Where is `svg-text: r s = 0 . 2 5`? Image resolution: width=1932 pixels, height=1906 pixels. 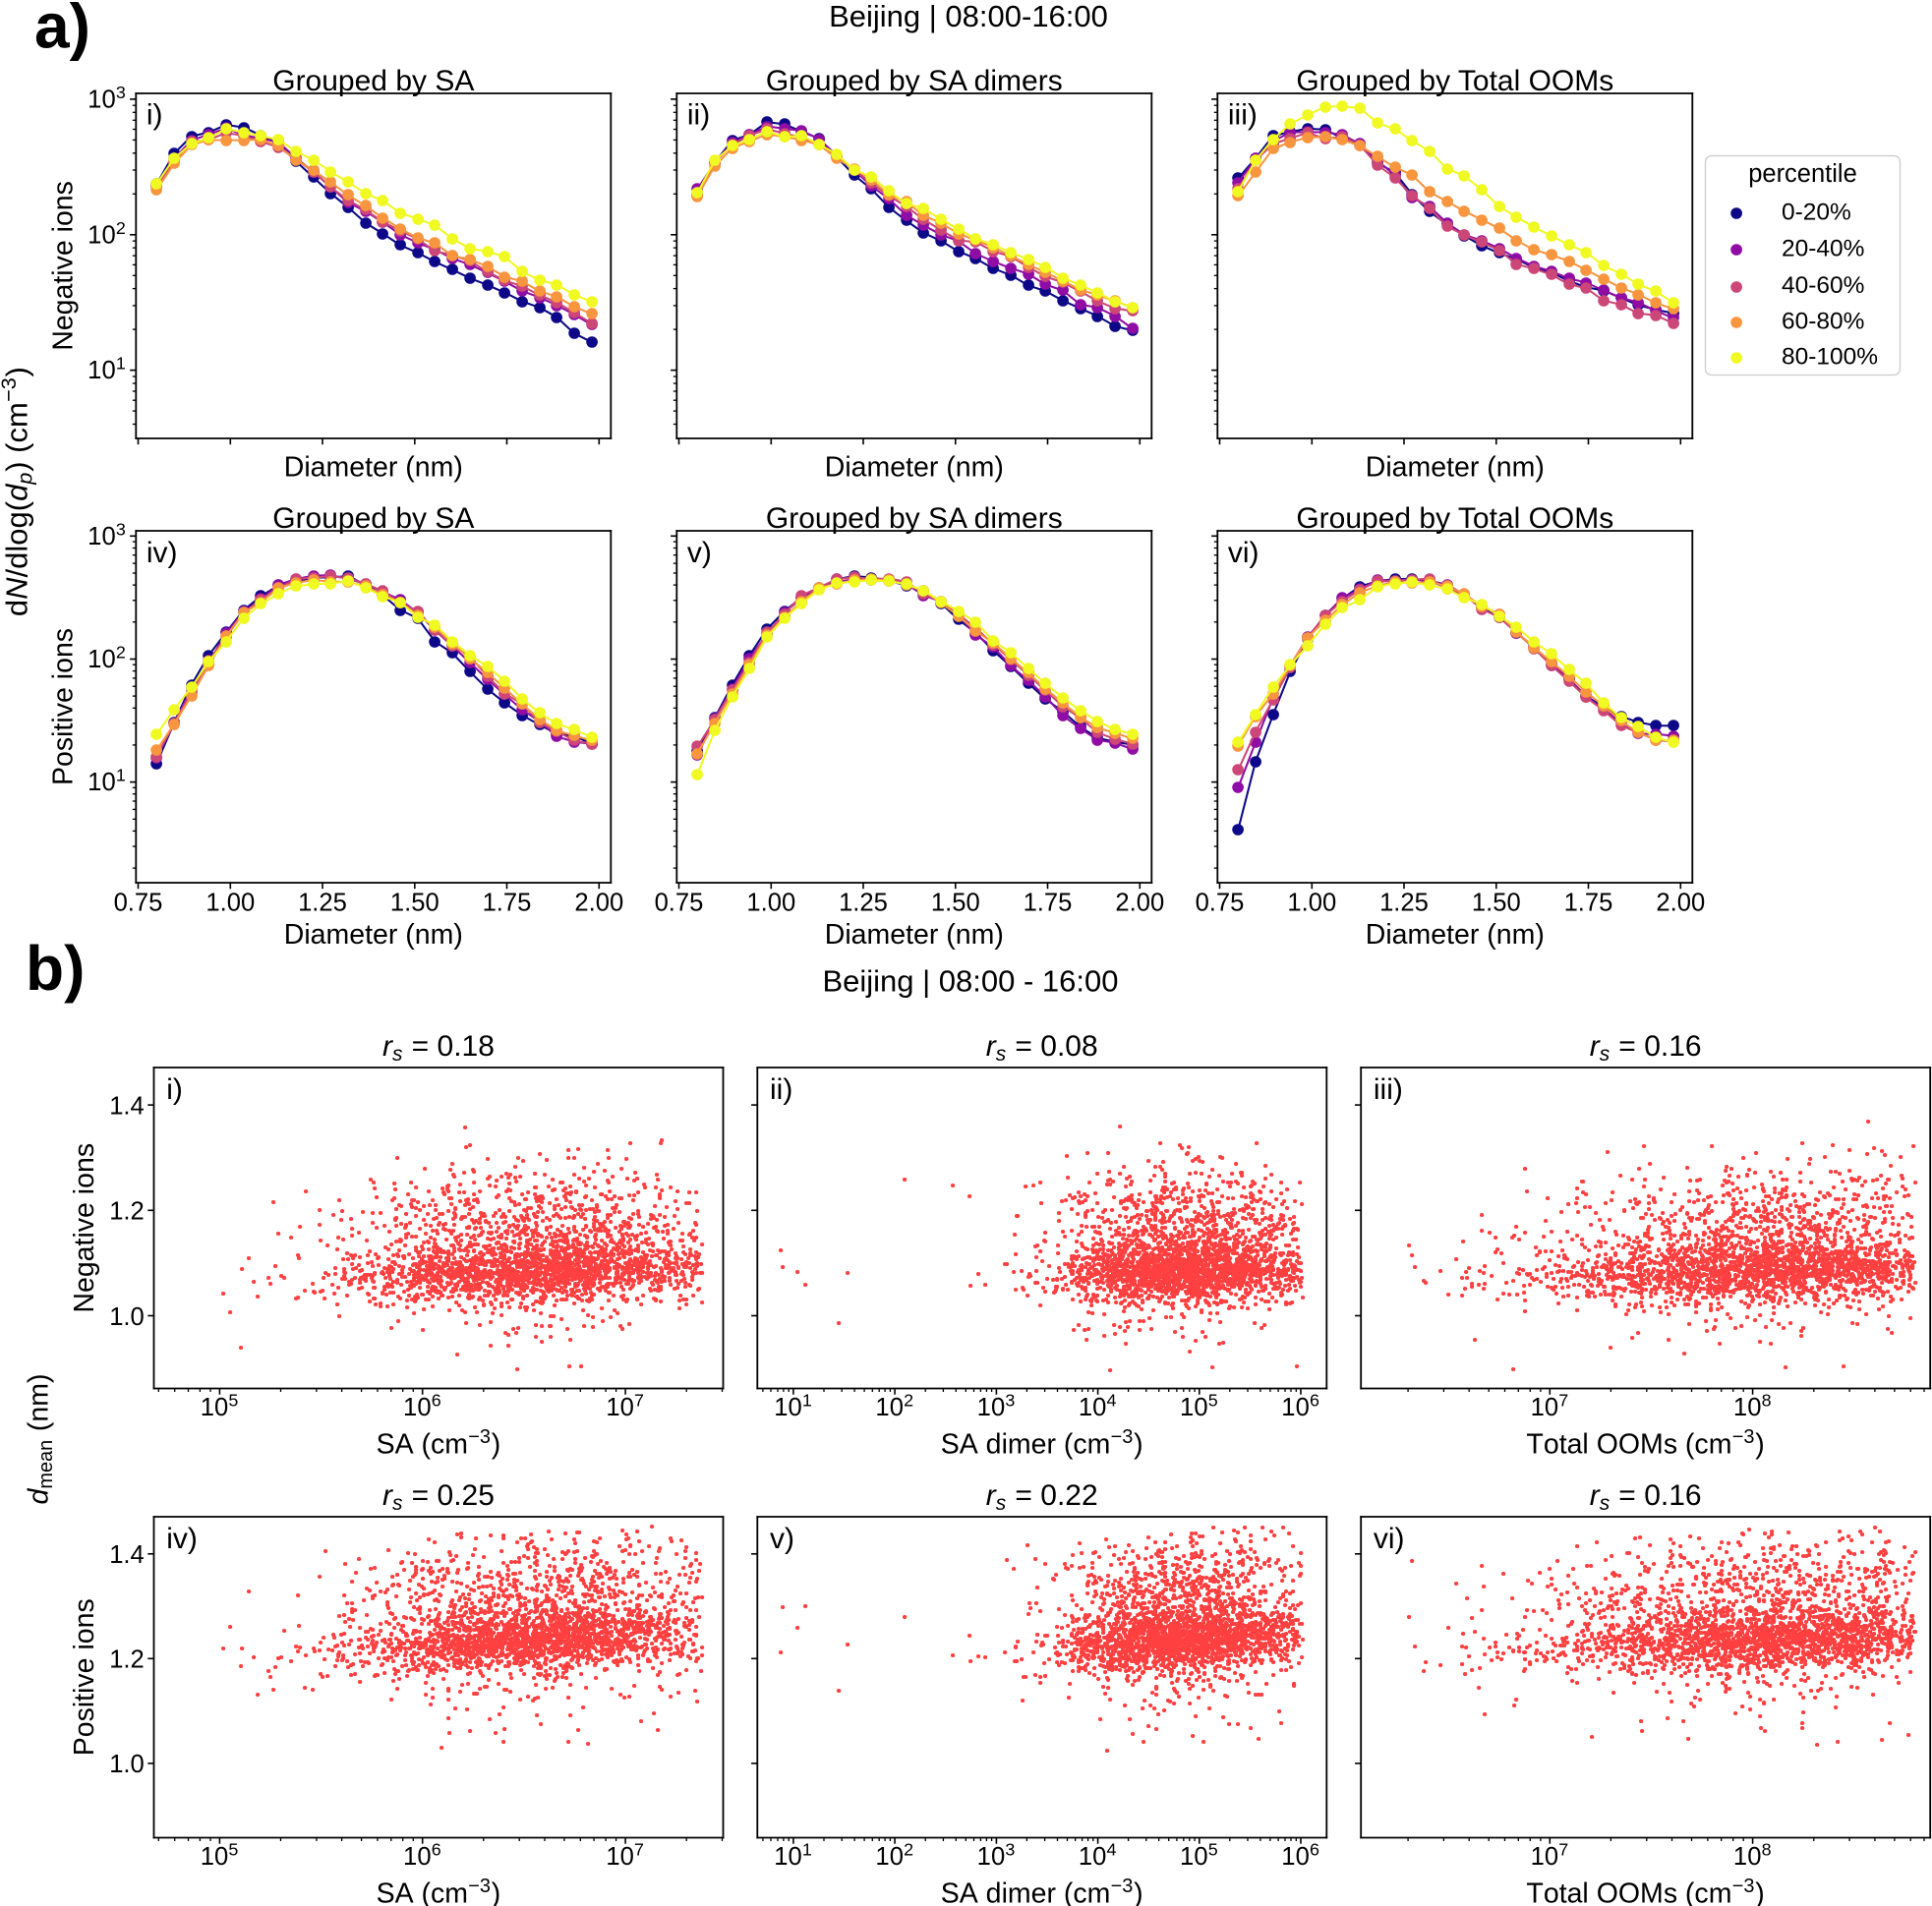 svg-text: r s = 0 . 2 5 is located at coordinates (438, 1497).